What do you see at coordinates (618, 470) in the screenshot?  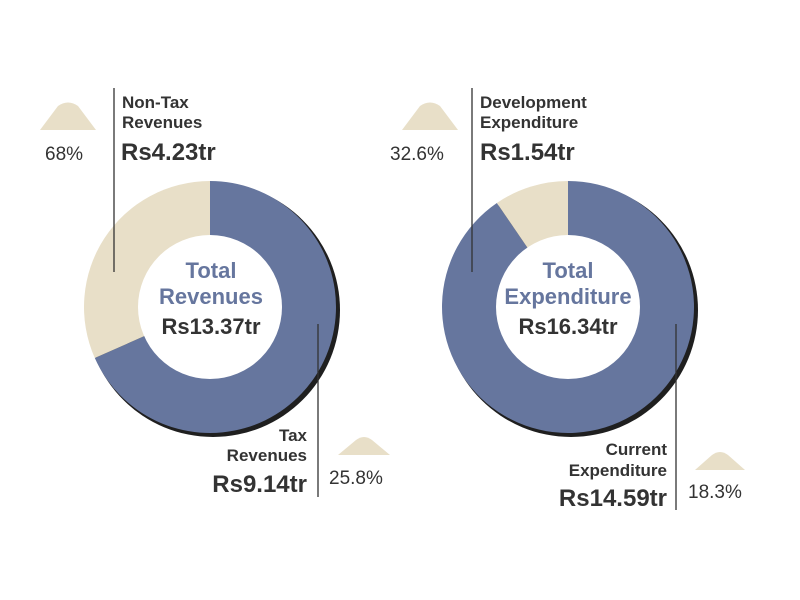 I see `current-label-2: Expenditure` at bounding box center [618, 470].